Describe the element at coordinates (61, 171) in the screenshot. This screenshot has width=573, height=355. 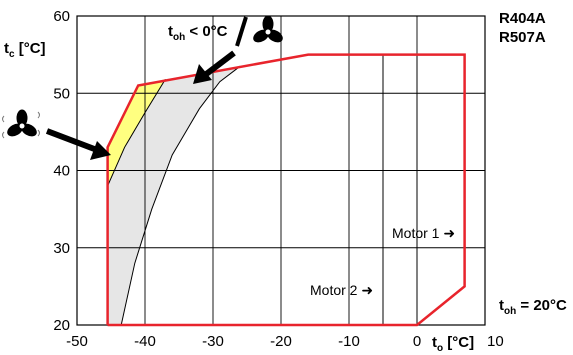
I see `y-tick-label: 40` at that location.